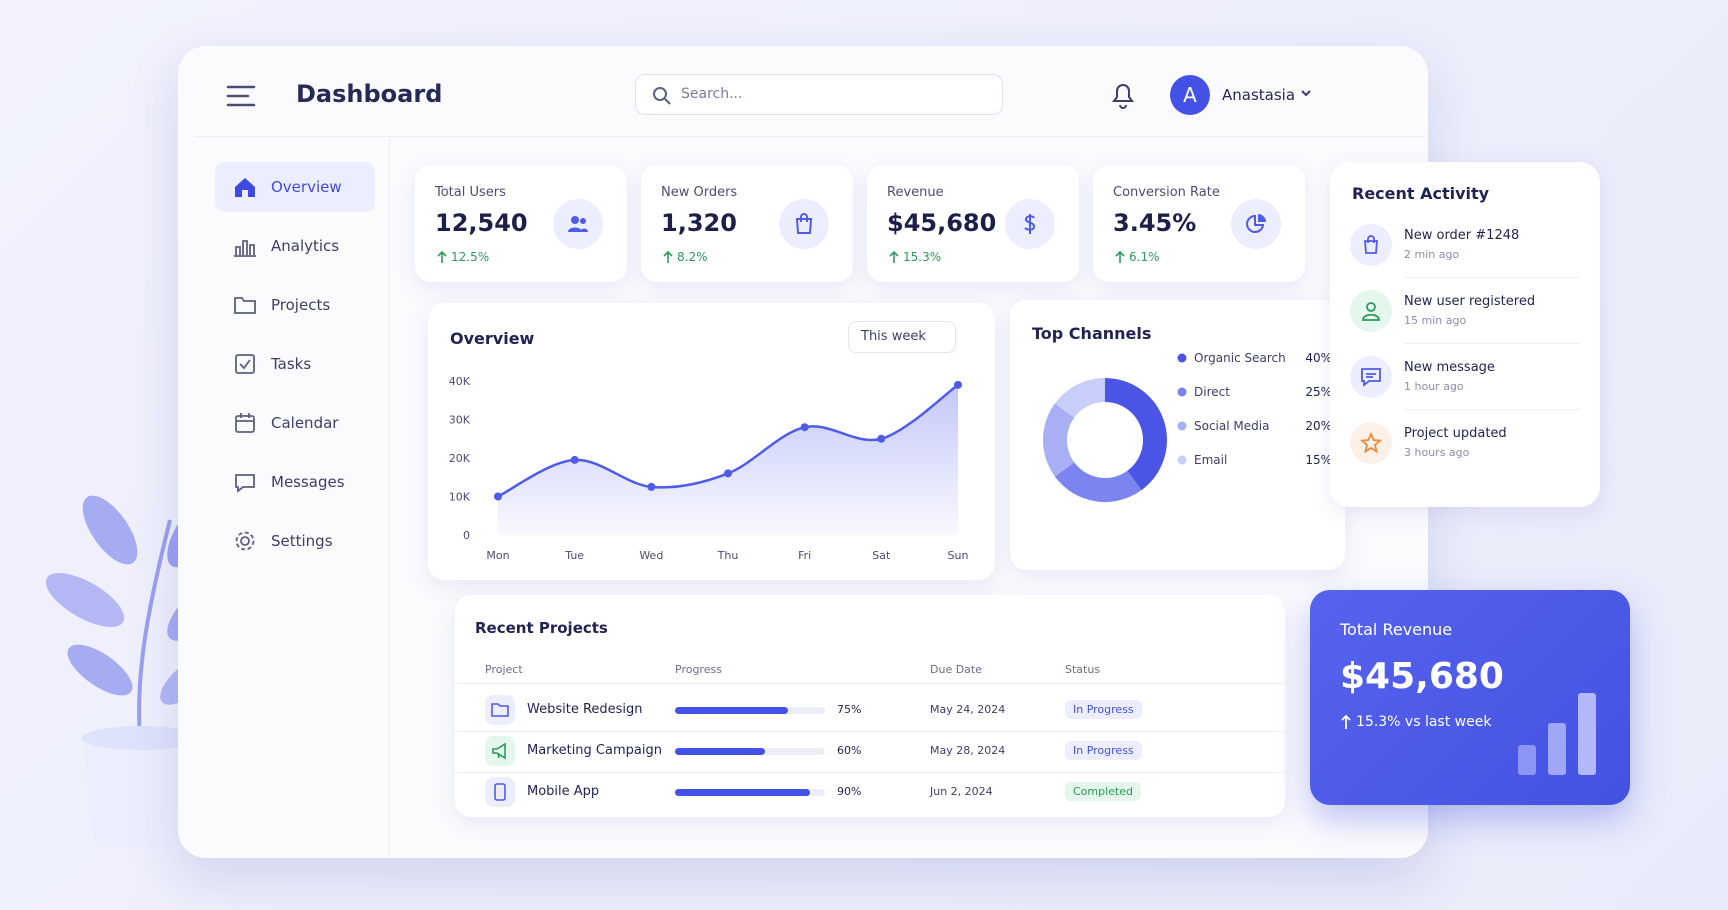 The width and height of the screenshot is (1728, 910). I want to click on project-name: Mobile App, so click(563, 791).